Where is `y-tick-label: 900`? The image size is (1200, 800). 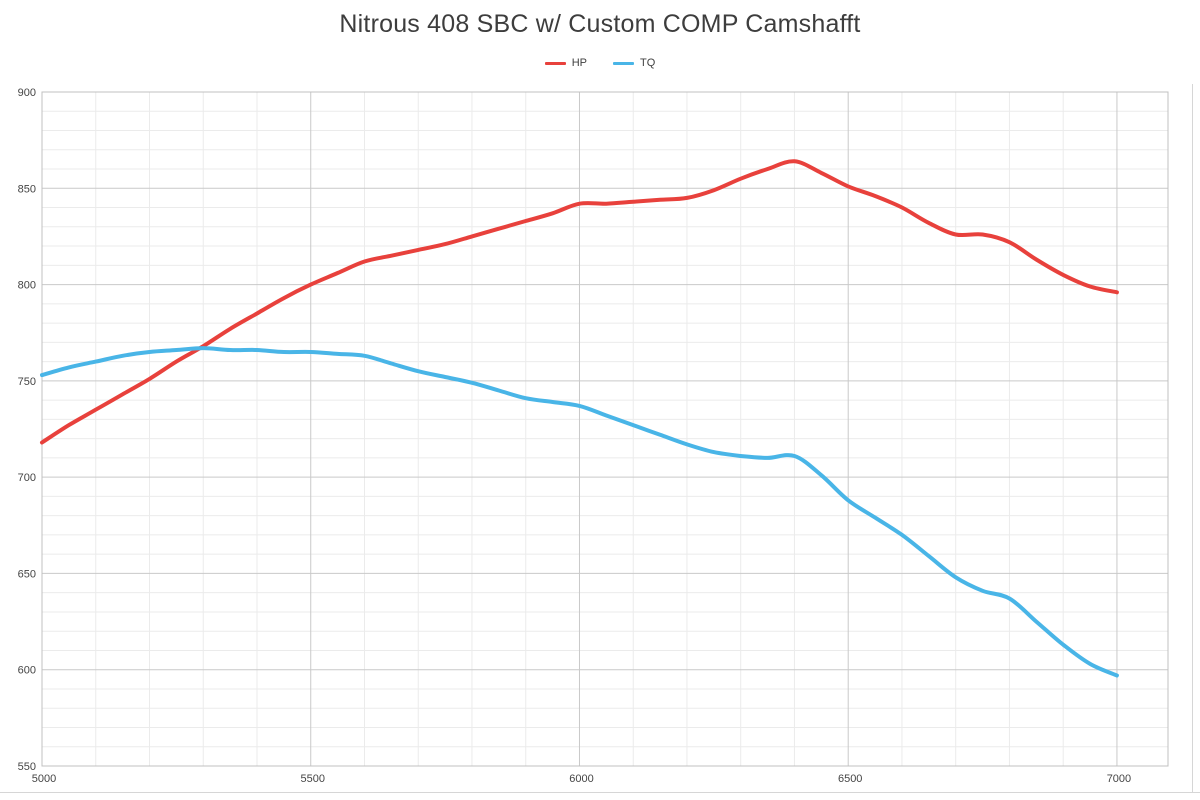 y-tick-label: 900 is located at coordinates (27, 93).